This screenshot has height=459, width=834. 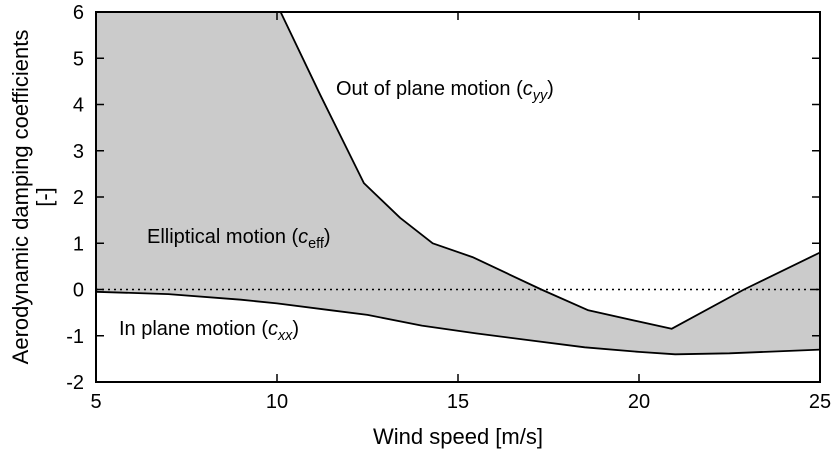 I want to click on math-subscript: yy, so click(x=540, y=96).